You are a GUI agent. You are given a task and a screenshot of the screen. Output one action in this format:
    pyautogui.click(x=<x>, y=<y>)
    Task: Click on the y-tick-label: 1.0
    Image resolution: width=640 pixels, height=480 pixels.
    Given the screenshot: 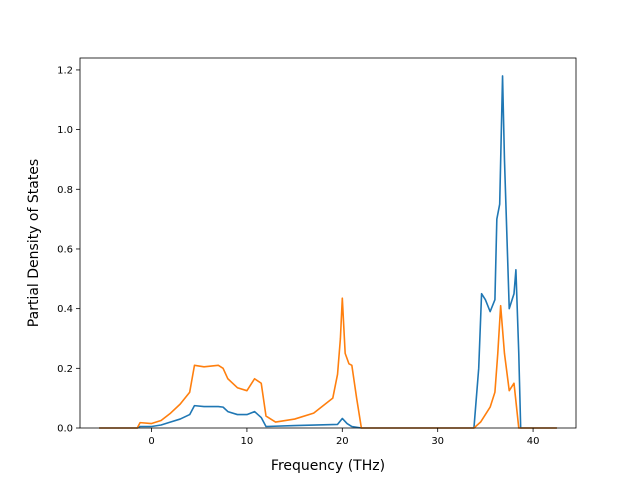 What is the action you would take?
    pyautogui.click(x=65, y=130)
    